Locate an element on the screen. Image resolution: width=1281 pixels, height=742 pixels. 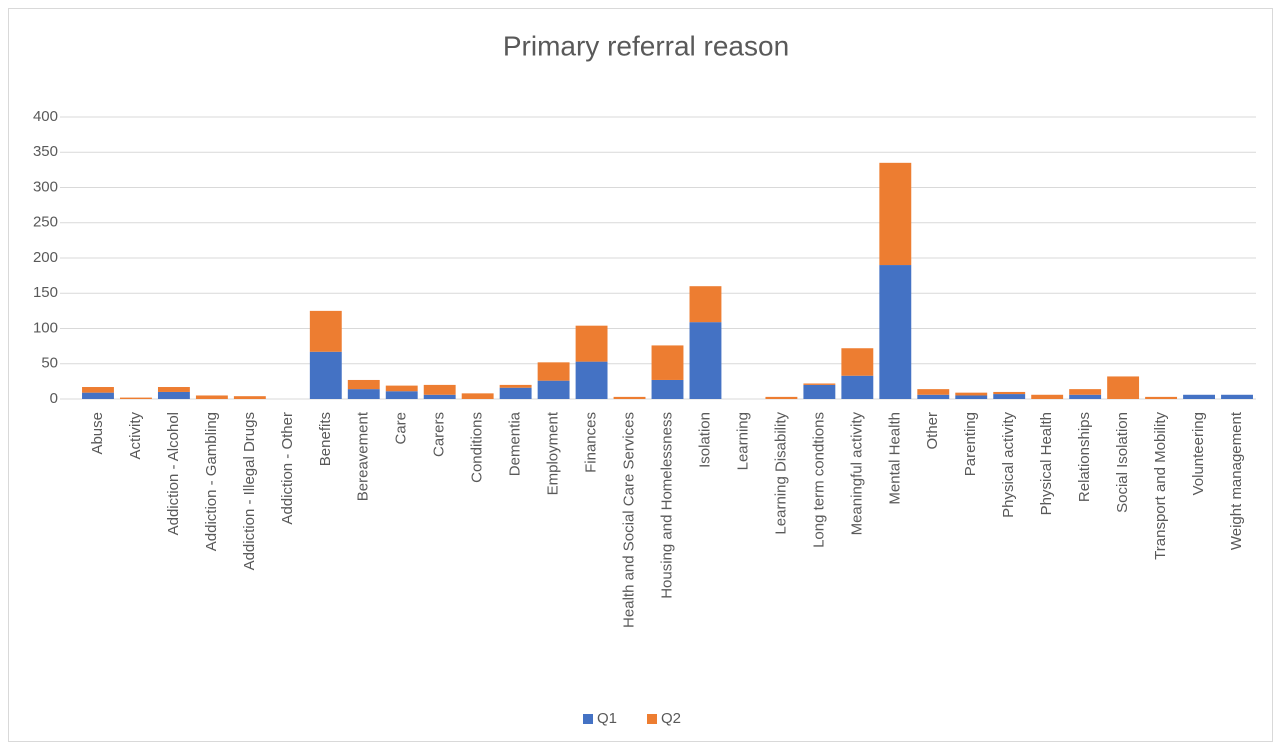
y-tick-label: 350 is located at coordinates (45, 151).